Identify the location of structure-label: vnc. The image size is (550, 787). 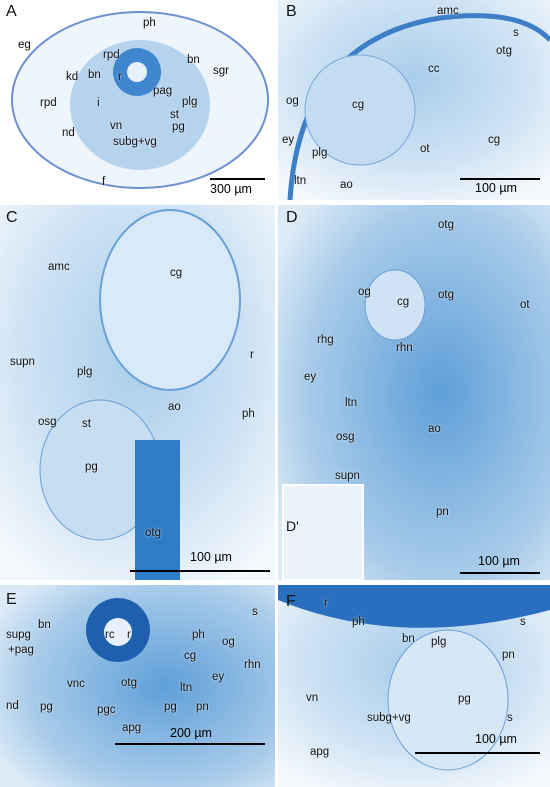
(76, 684).